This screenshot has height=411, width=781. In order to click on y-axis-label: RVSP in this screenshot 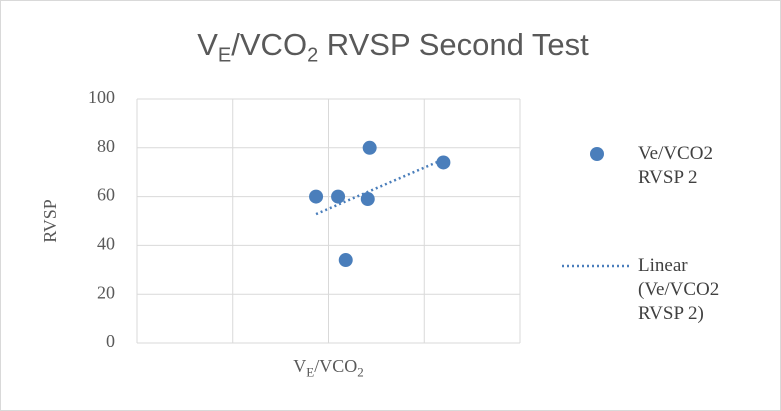, I will do `click(50, 221)`.